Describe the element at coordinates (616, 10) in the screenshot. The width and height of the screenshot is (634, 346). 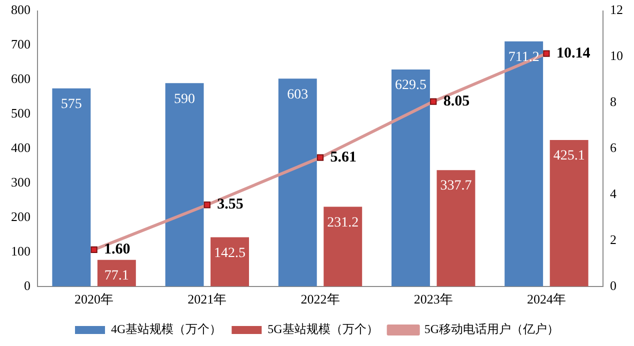
I see `y2-tick-label: 12` at that location.